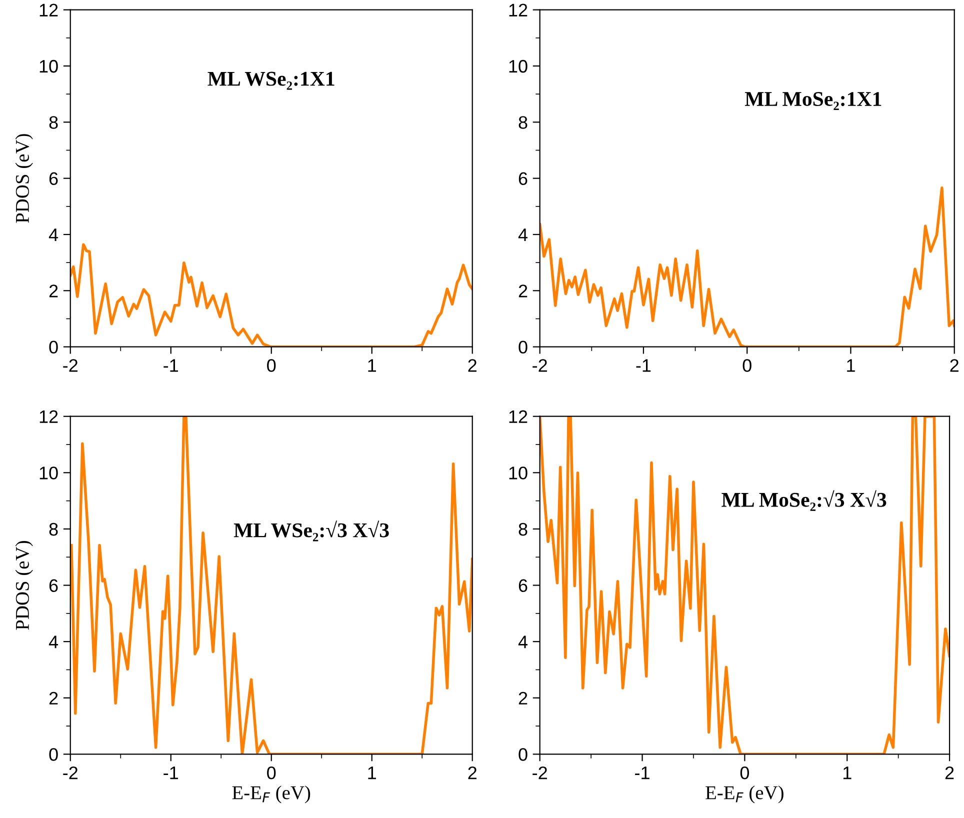 This screenshot has width=964, height=818. What do you see at coordinates (311, 531) in the screenshot?
I see `annotation: ML WSe₂:√3 X√3` at bounding box center [311, 531].